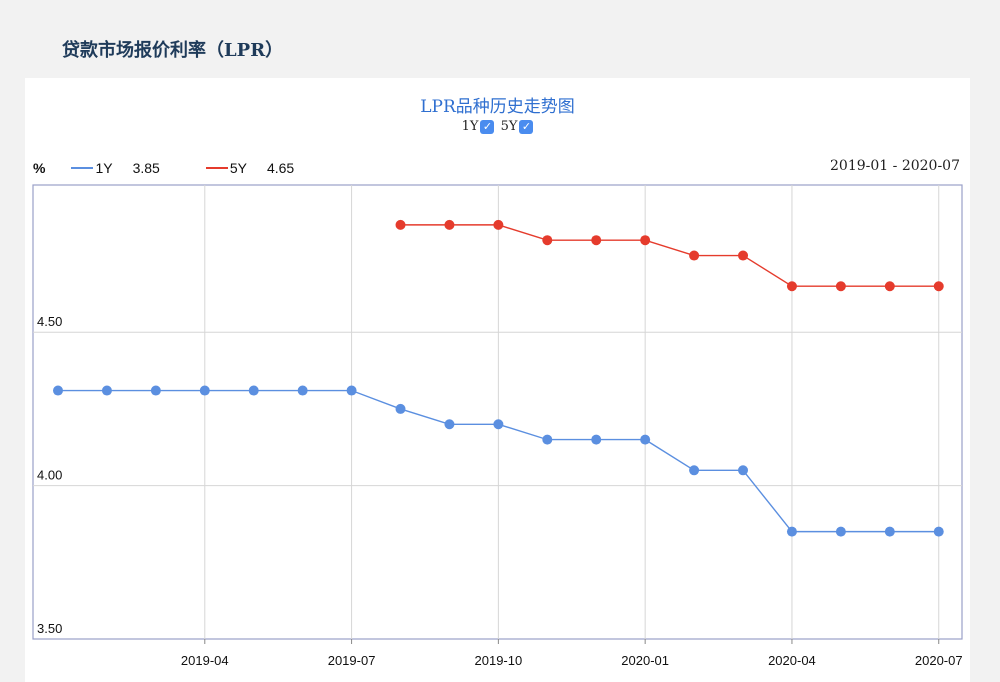 The image size is (1000, 682). Describe the element at coordinates (49, 475) in the screenshot. I see `y-tick-label: 4.00` at that location.